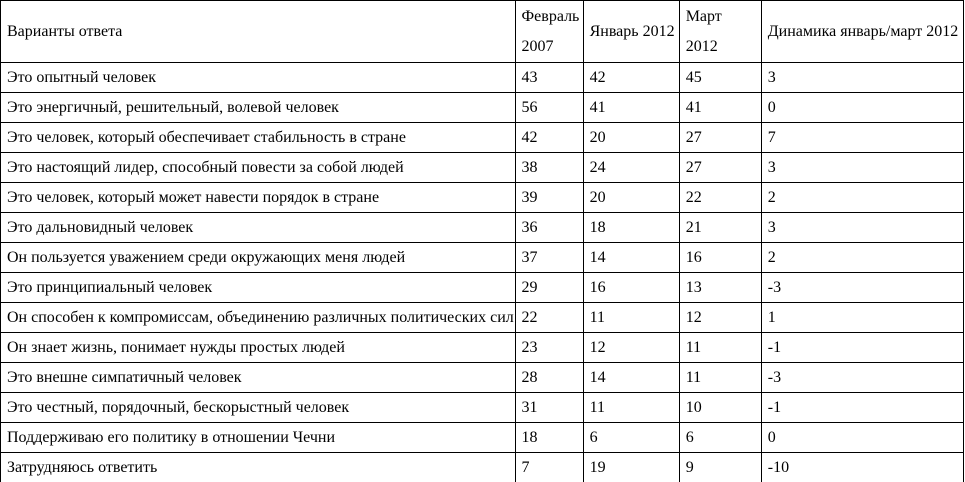  What do you see at coordinates (720, 31) in the screenshot?
I see `column-header-march-2012: Март 2012` at bounding box center [720, 31].